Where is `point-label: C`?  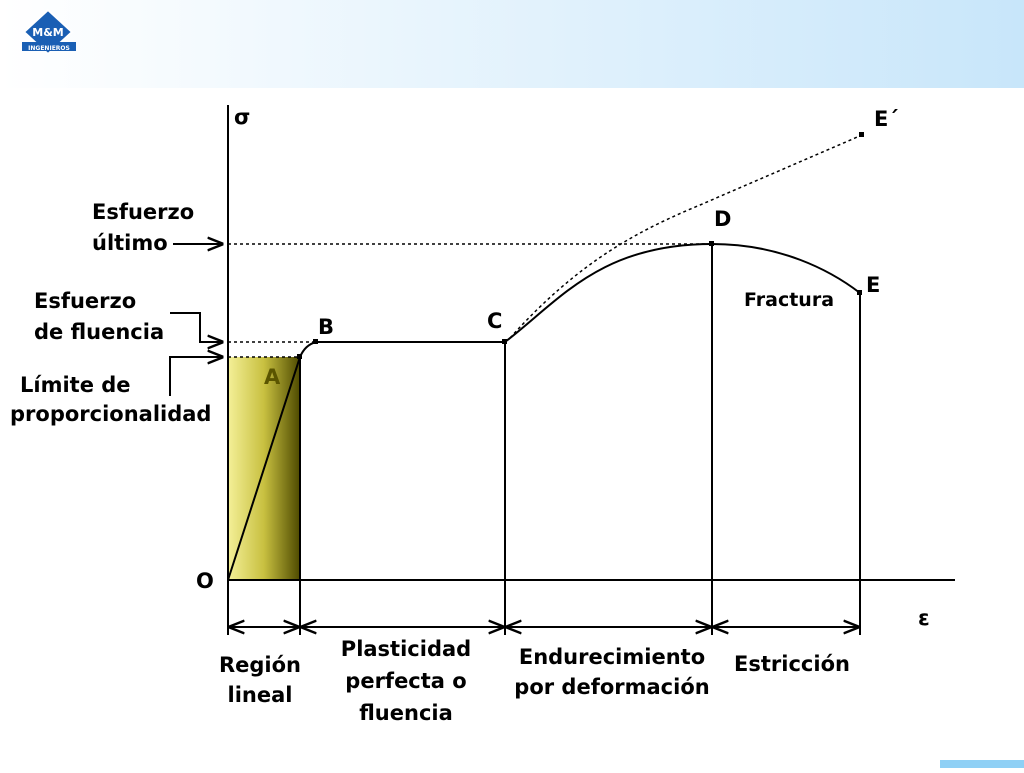 point-label: C is located at coordinates (494, 321).